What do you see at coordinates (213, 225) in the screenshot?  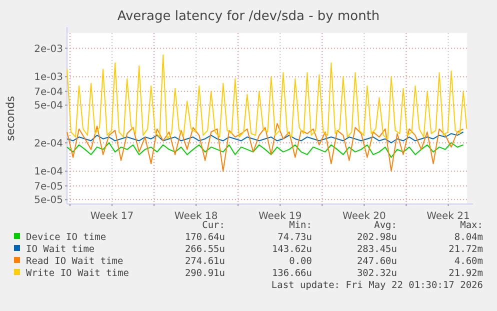 I see `text: Cur:` at bounding box center [213, 225].